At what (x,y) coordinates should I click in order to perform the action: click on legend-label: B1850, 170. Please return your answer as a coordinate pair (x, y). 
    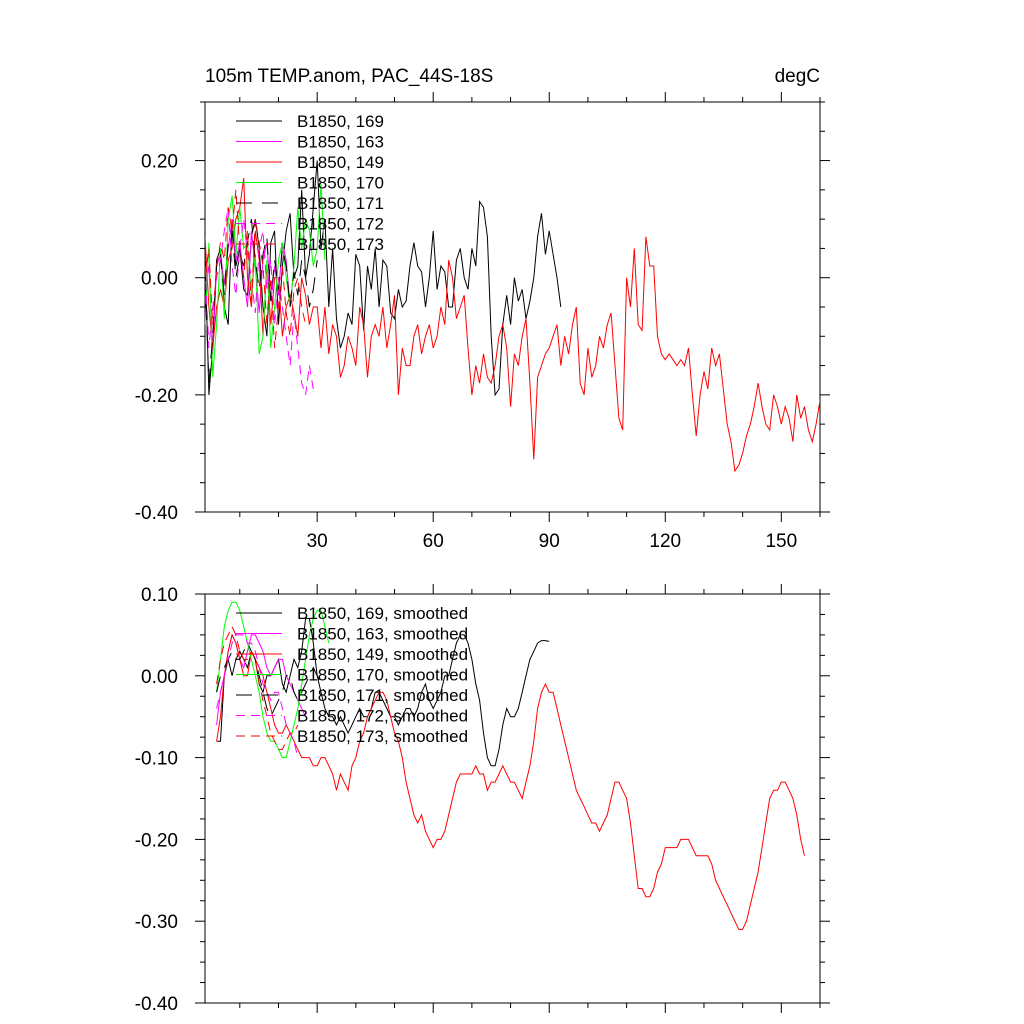
    Looking at the image, I should click on (340, 183).